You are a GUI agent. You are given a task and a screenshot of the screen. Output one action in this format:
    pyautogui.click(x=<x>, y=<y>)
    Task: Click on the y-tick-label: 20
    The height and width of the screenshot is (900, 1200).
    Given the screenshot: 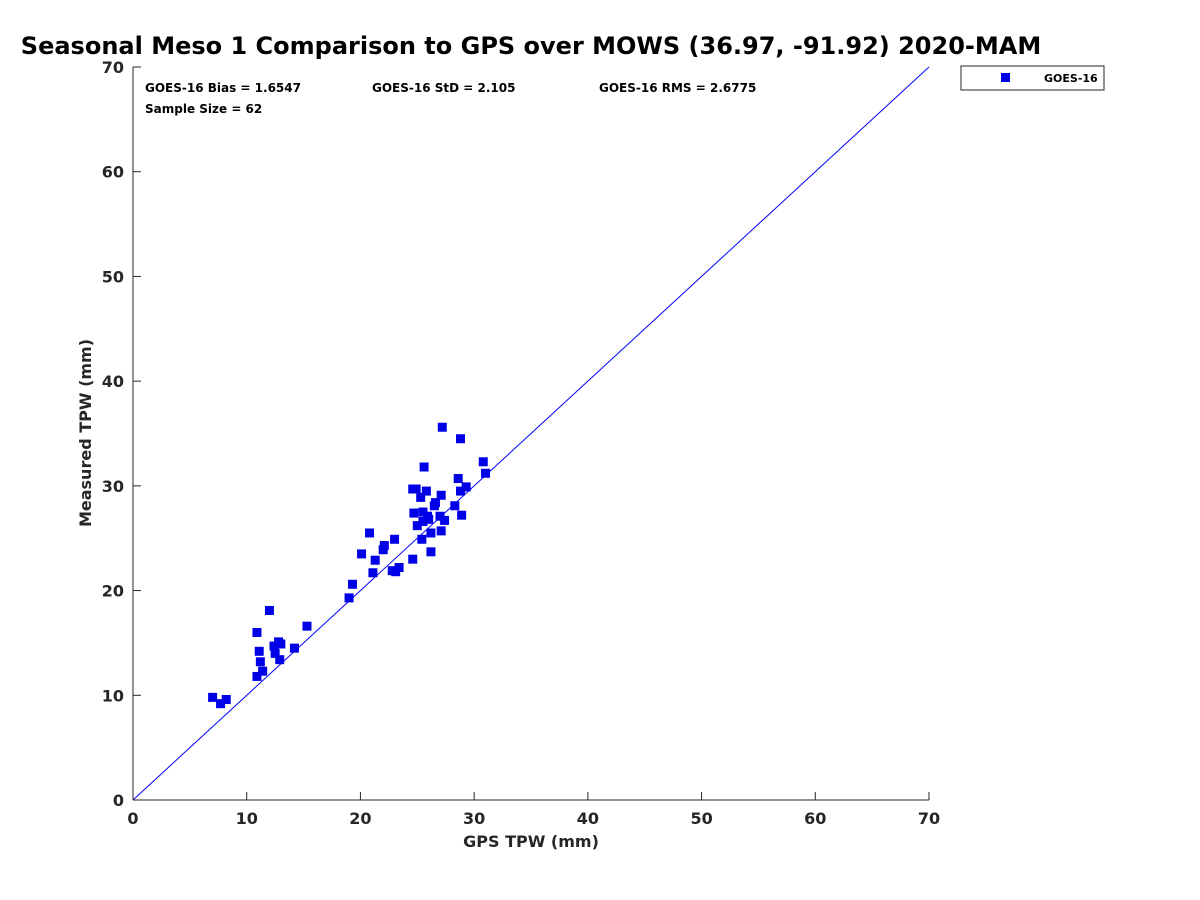 What is the action you would take?
    pyautogui.click(x=113, y=591)
    